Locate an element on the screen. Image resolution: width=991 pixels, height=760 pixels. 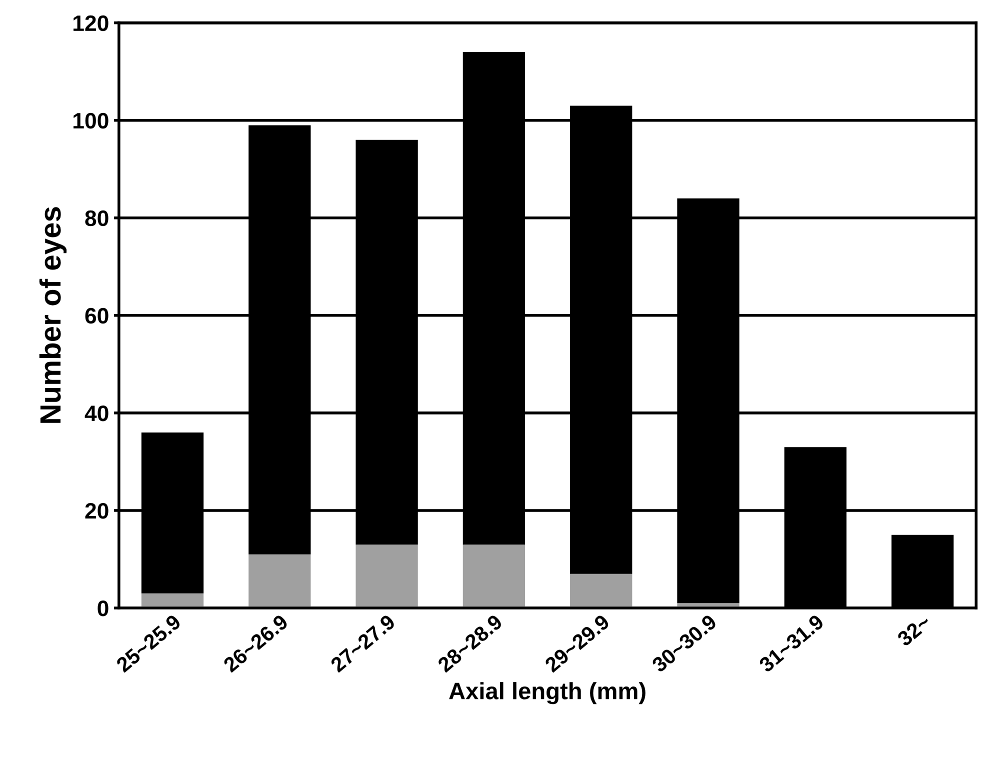
y-tick-label: 20 is located at coordinates (96, 511).